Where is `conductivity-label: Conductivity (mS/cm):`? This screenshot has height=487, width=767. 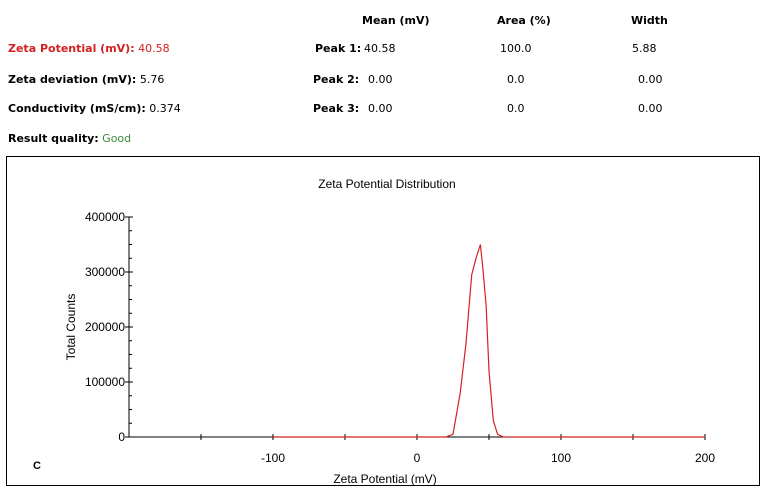
conductivity-label: Conductivity (mS/cm): is located at coordinates (77, 108).